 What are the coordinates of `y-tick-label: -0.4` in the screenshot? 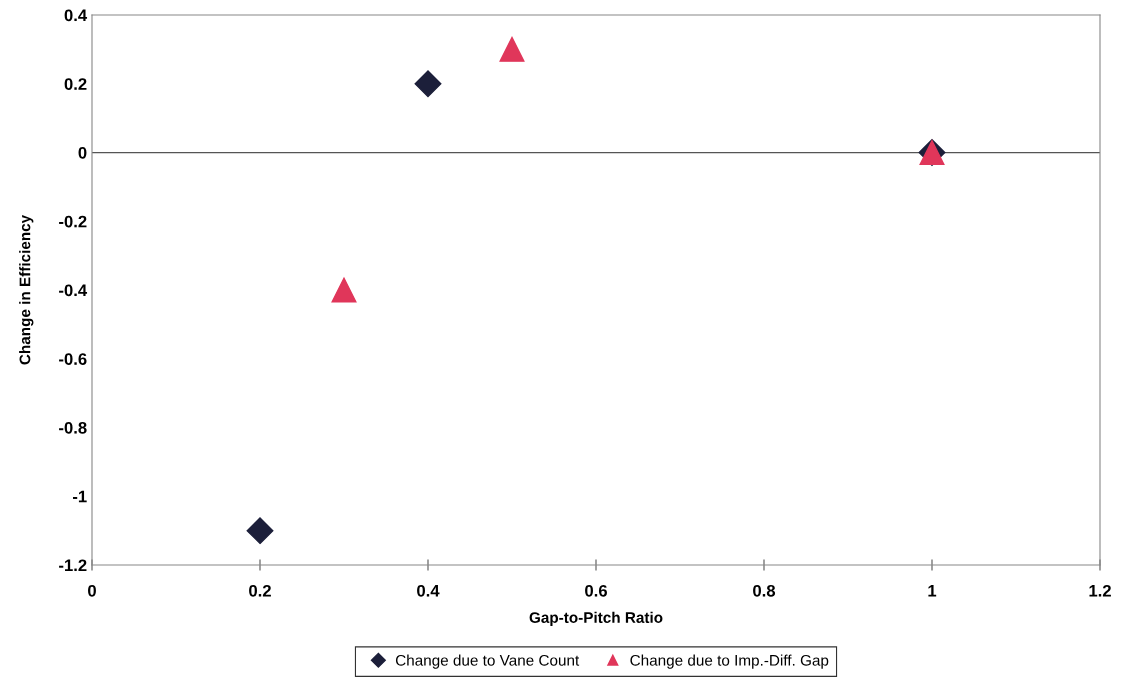 It's located at (73, 290).